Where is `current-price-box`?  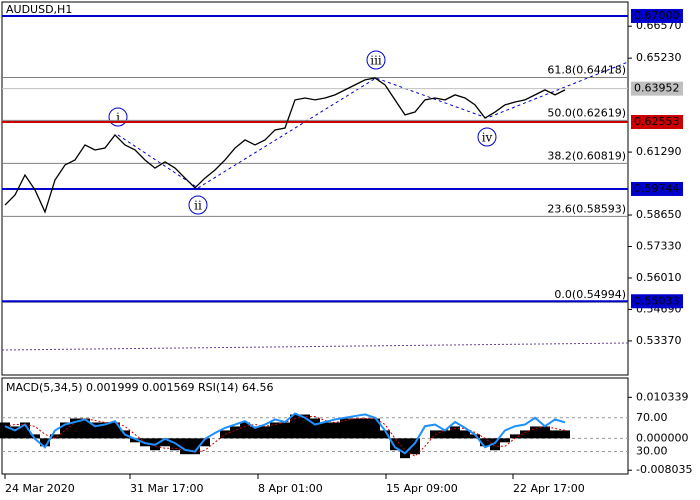
current-price-box is located at coordinates (657, 88).